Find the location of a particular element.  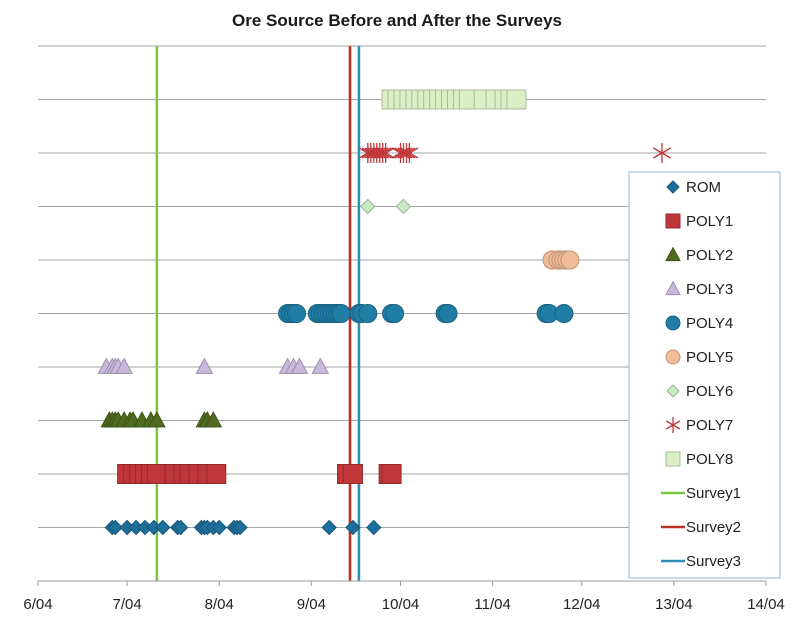

series-poly3 is located at coordinates (213, 365).